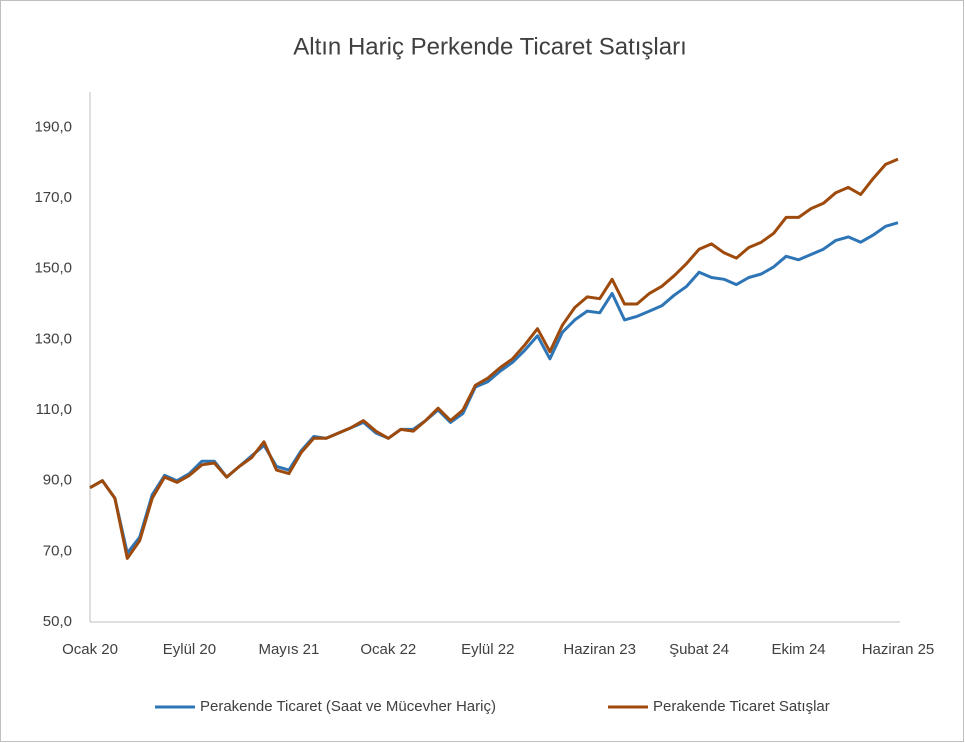 The height and width of the screenshot is (743, 965). Describe the element at coordinates (599, 649) in the screenshot. I see `x-tick-label: Haziran 23` at that location.